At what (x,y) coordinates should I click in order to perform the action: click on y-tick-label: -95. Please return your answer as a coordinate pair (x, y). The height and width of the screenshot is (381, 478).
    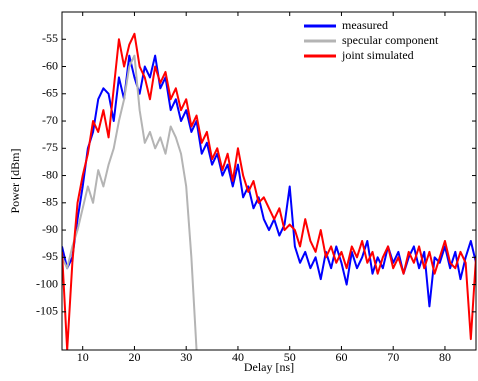
    Looking at the image, I should click on (50, 256).